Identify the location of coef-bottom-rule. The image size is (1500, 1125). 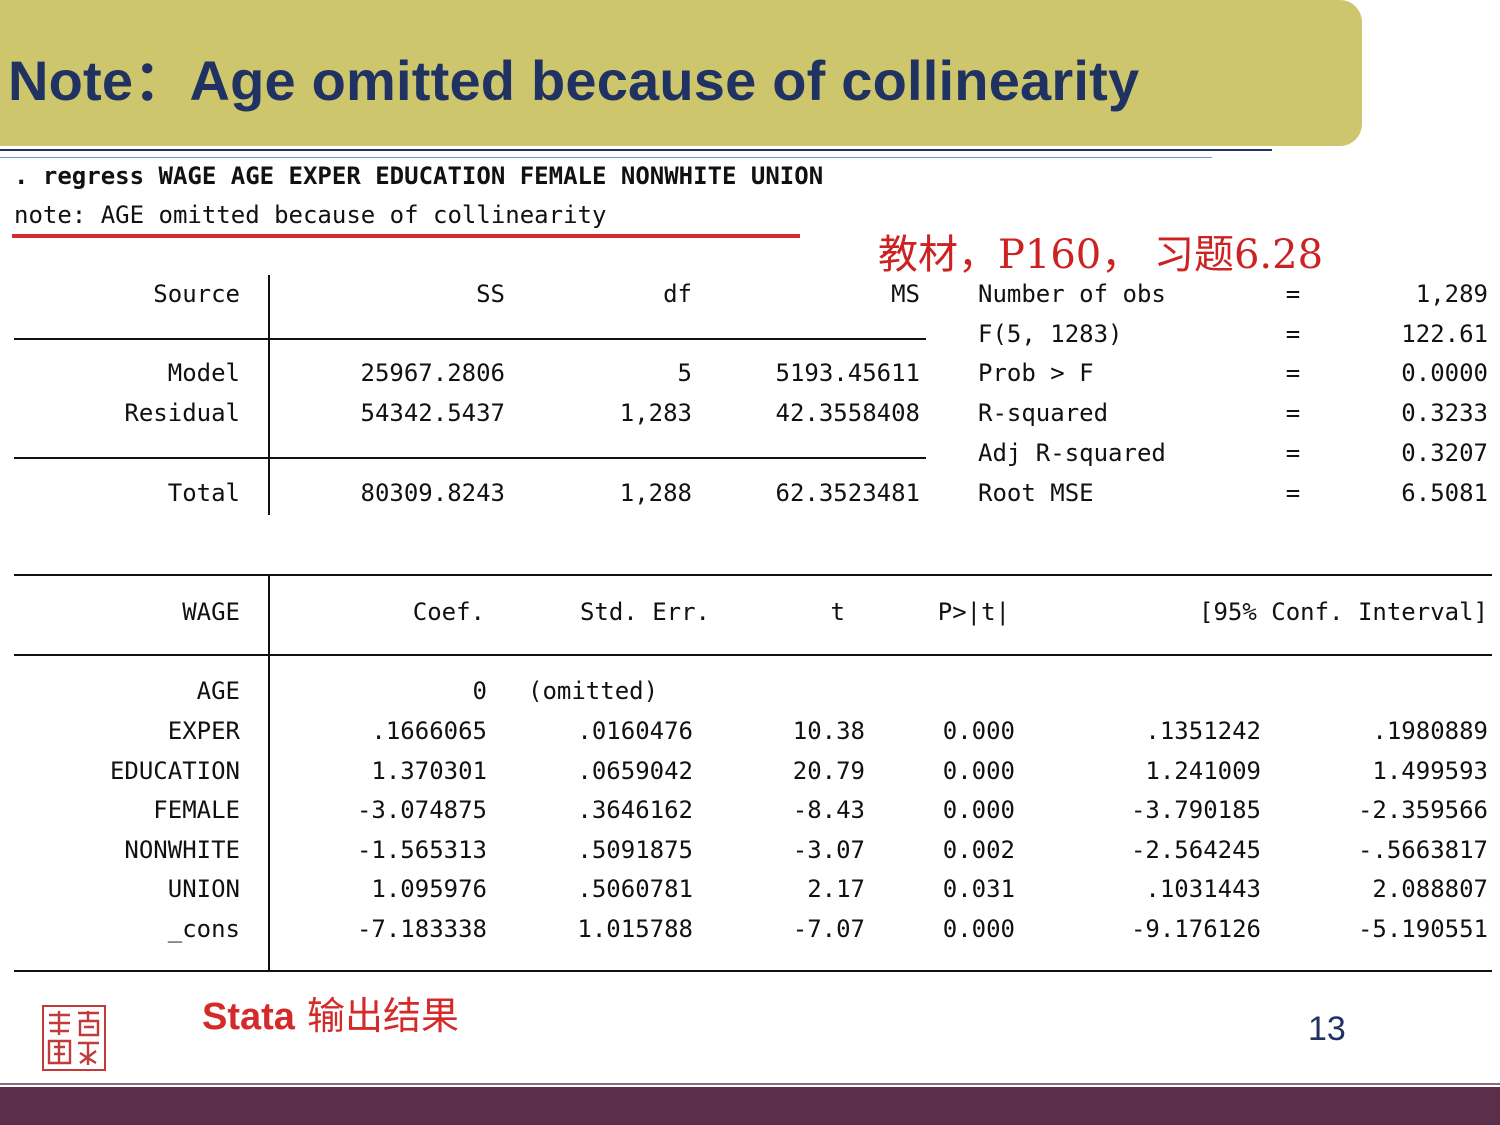
(753, 971).